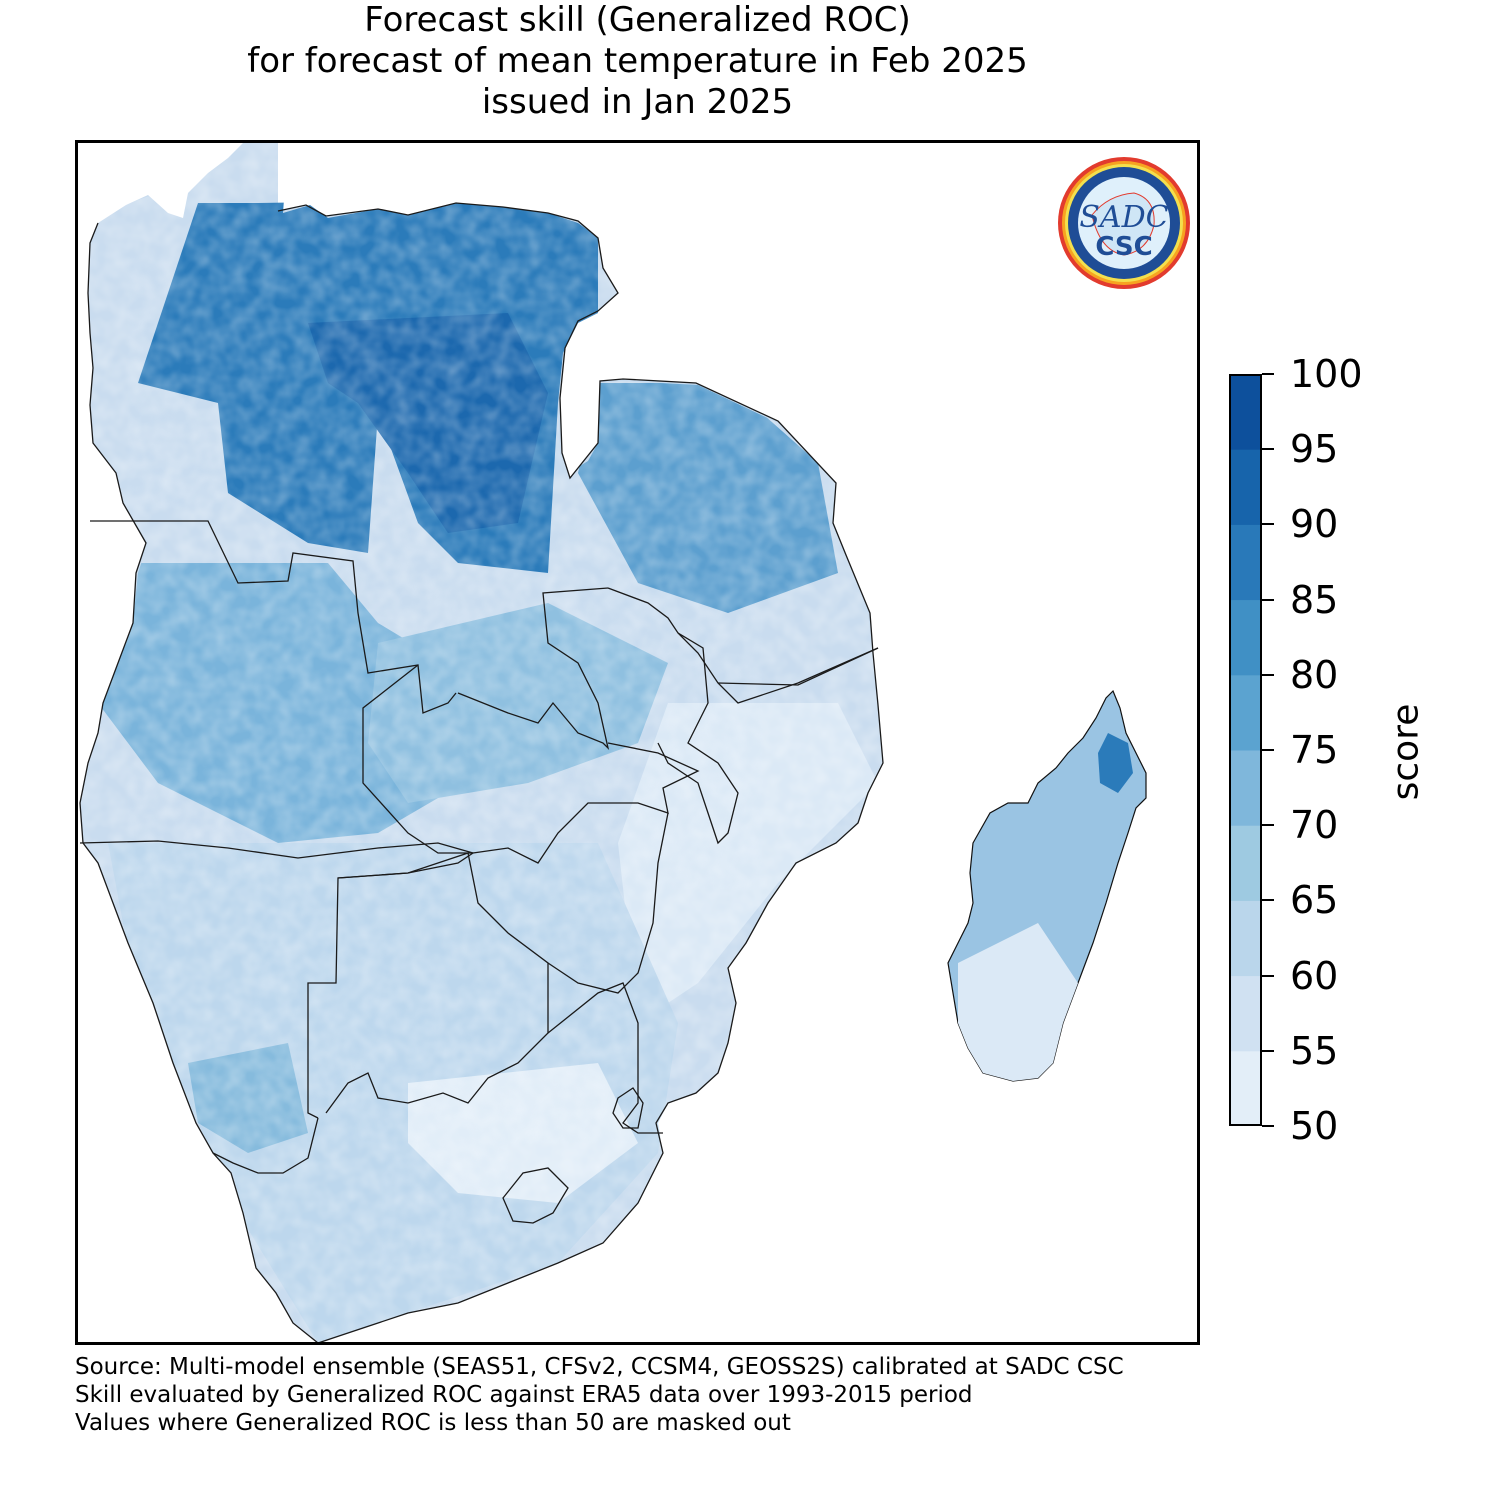 The width and height of the screenshot is (1500, 1500). Describe the element at coordinates (608, 903) in the screenshot. I see `border-zimbabwe-mozambique` at that location.